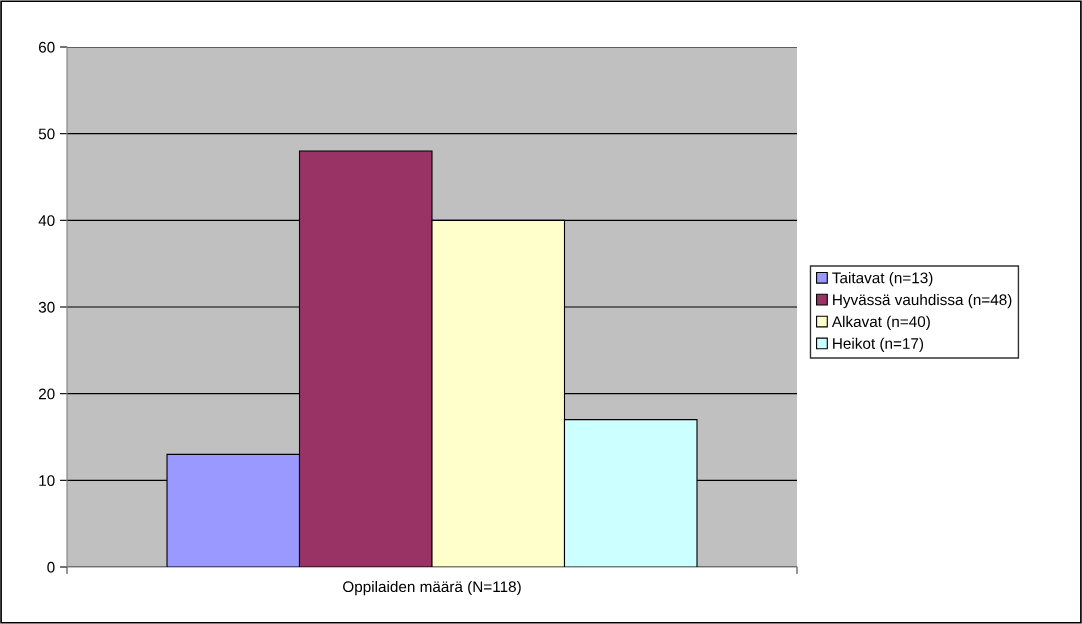 The height and width of the screenshot is (624, 1082). What do you see at coordinates (51, 567) in the screenshot?
I see `y-tick-label: 0` at bounding box center [51, 567].